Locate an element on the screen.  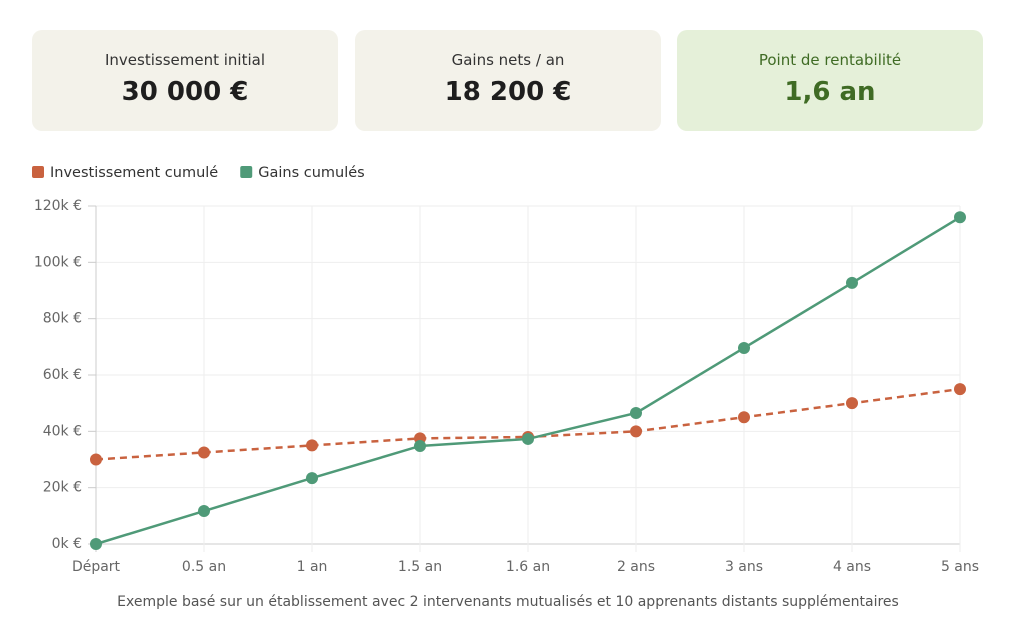
stat-card: Investissement initial 30 000 € is located at coordinates (185, 80).